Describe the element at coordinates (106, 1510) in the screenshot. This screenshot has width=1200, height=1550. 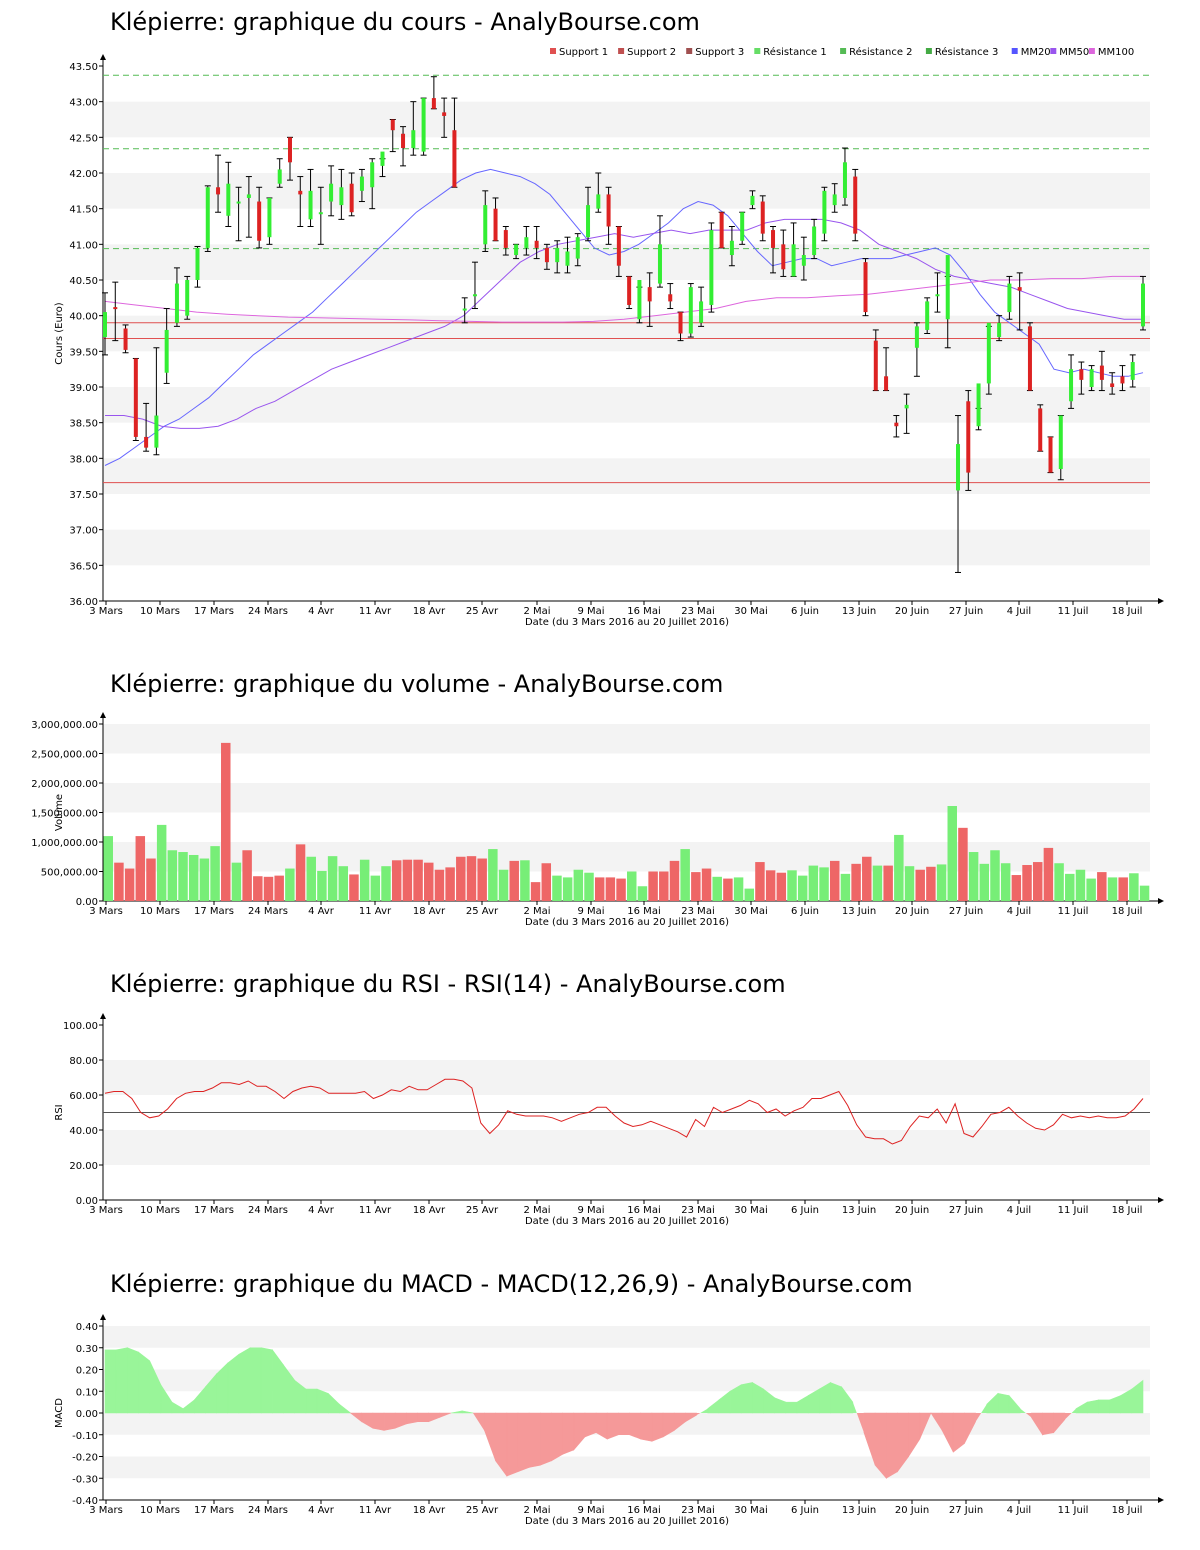
I see `x-tick-label: 3 Mars` at that location.